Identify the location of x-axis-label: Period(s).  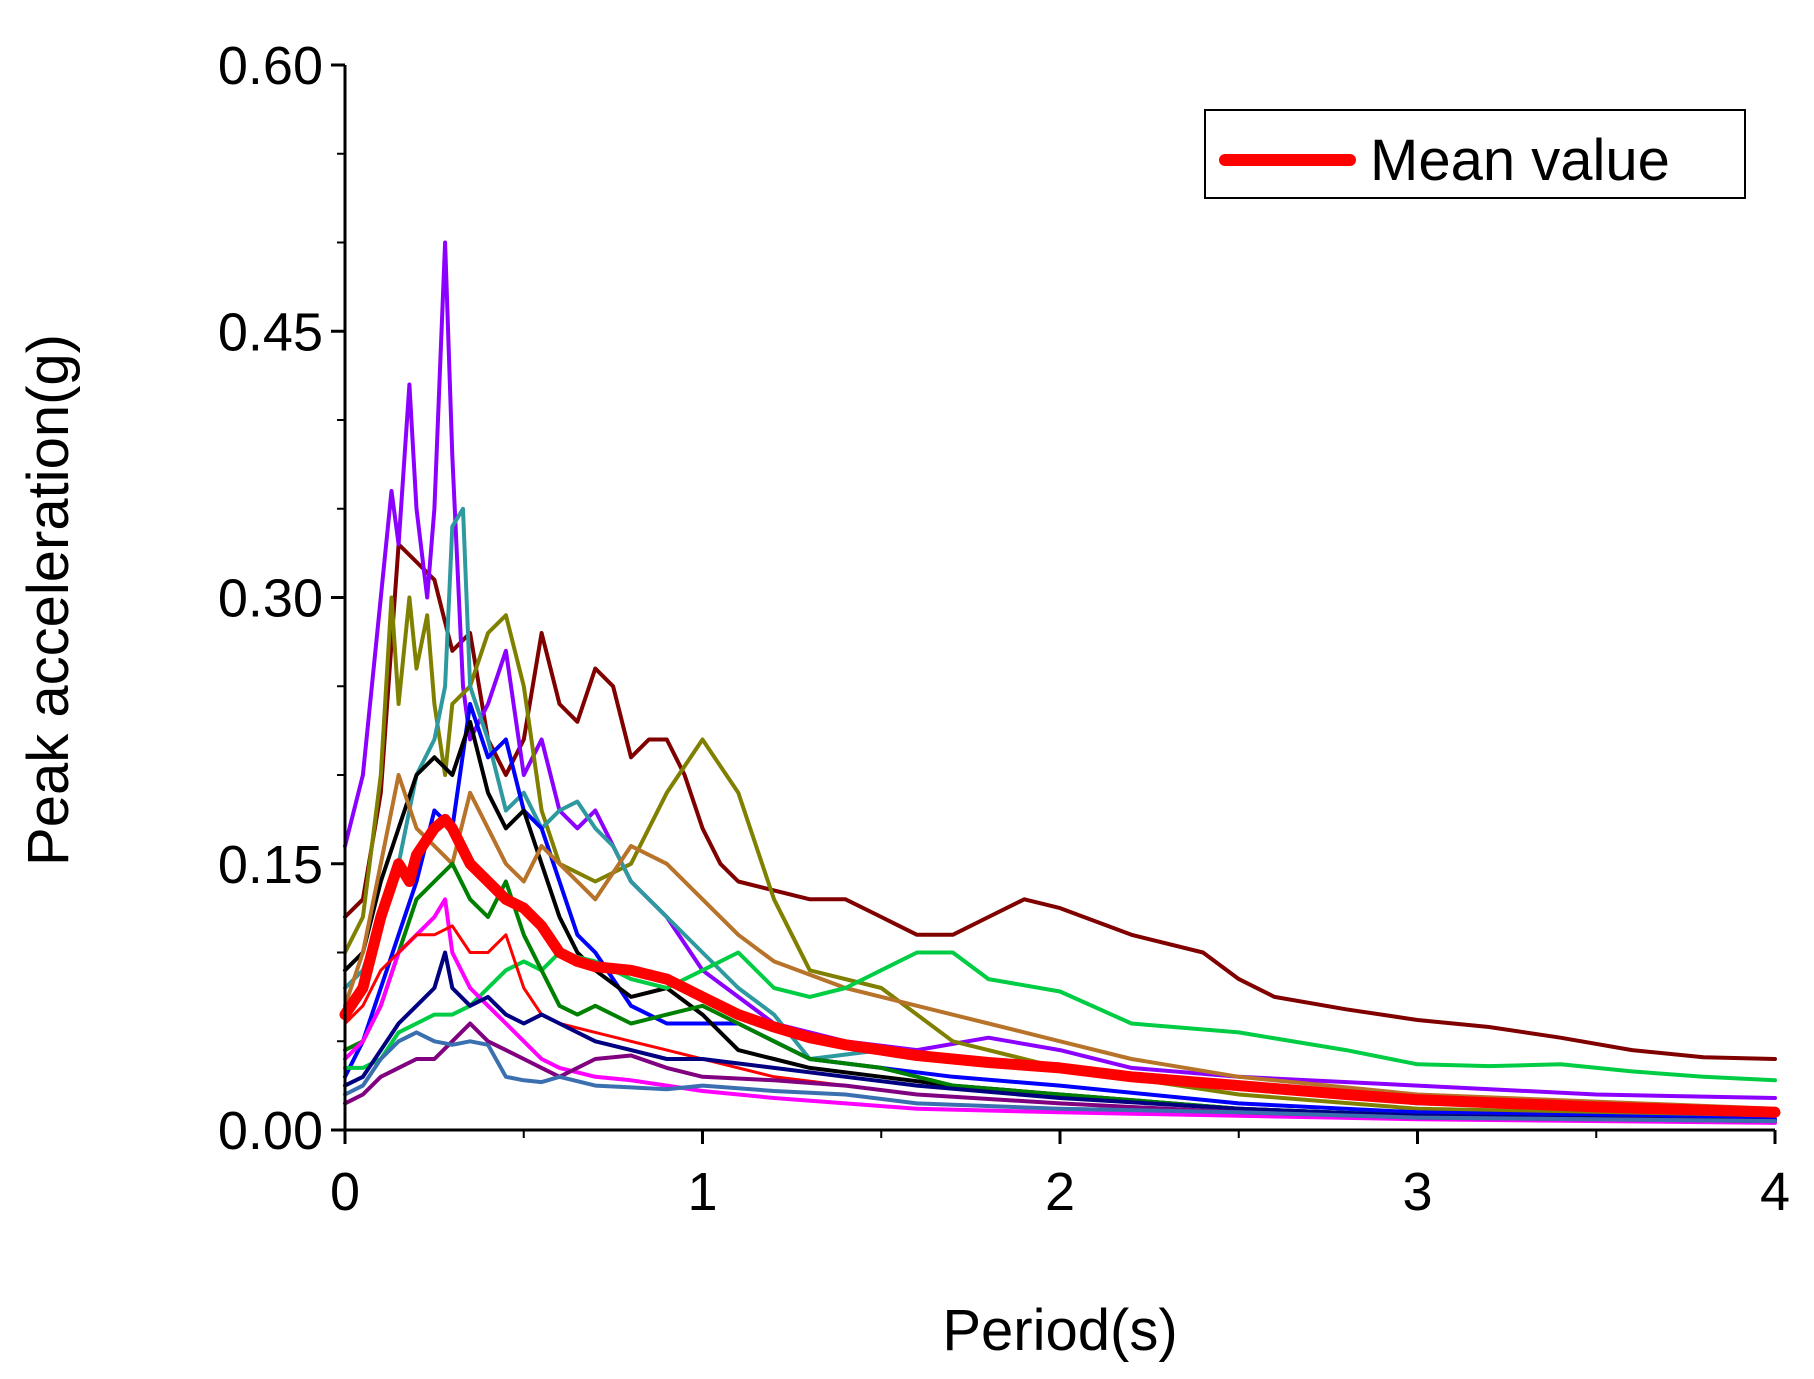
(1059, 1330).